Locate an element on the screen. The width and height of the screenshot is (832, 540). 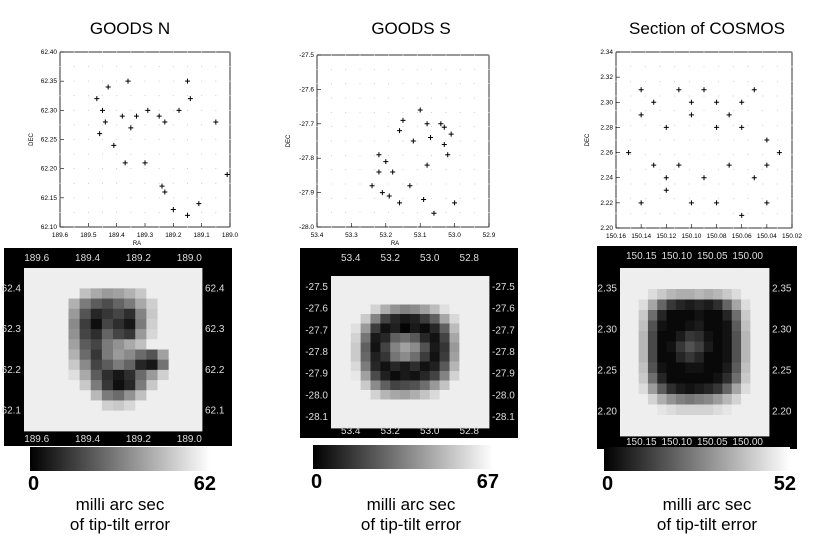
y-tick-label-left: -27.6 is located at coordinates (316, 309).